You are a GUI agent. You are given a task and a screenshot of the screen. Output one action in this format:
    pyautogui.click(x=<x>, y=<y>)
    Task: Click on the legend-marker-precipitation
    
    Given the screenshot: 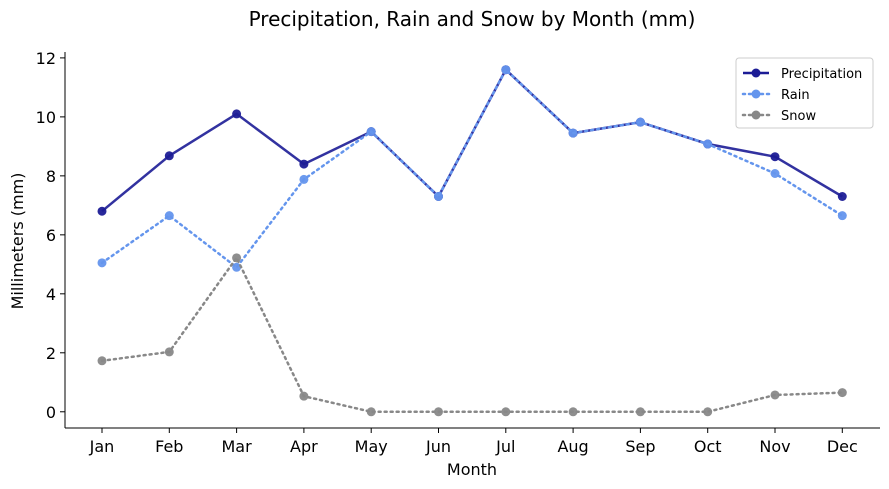 What is the action you would take?
    pyautogui.click(x=756, y=73)
    